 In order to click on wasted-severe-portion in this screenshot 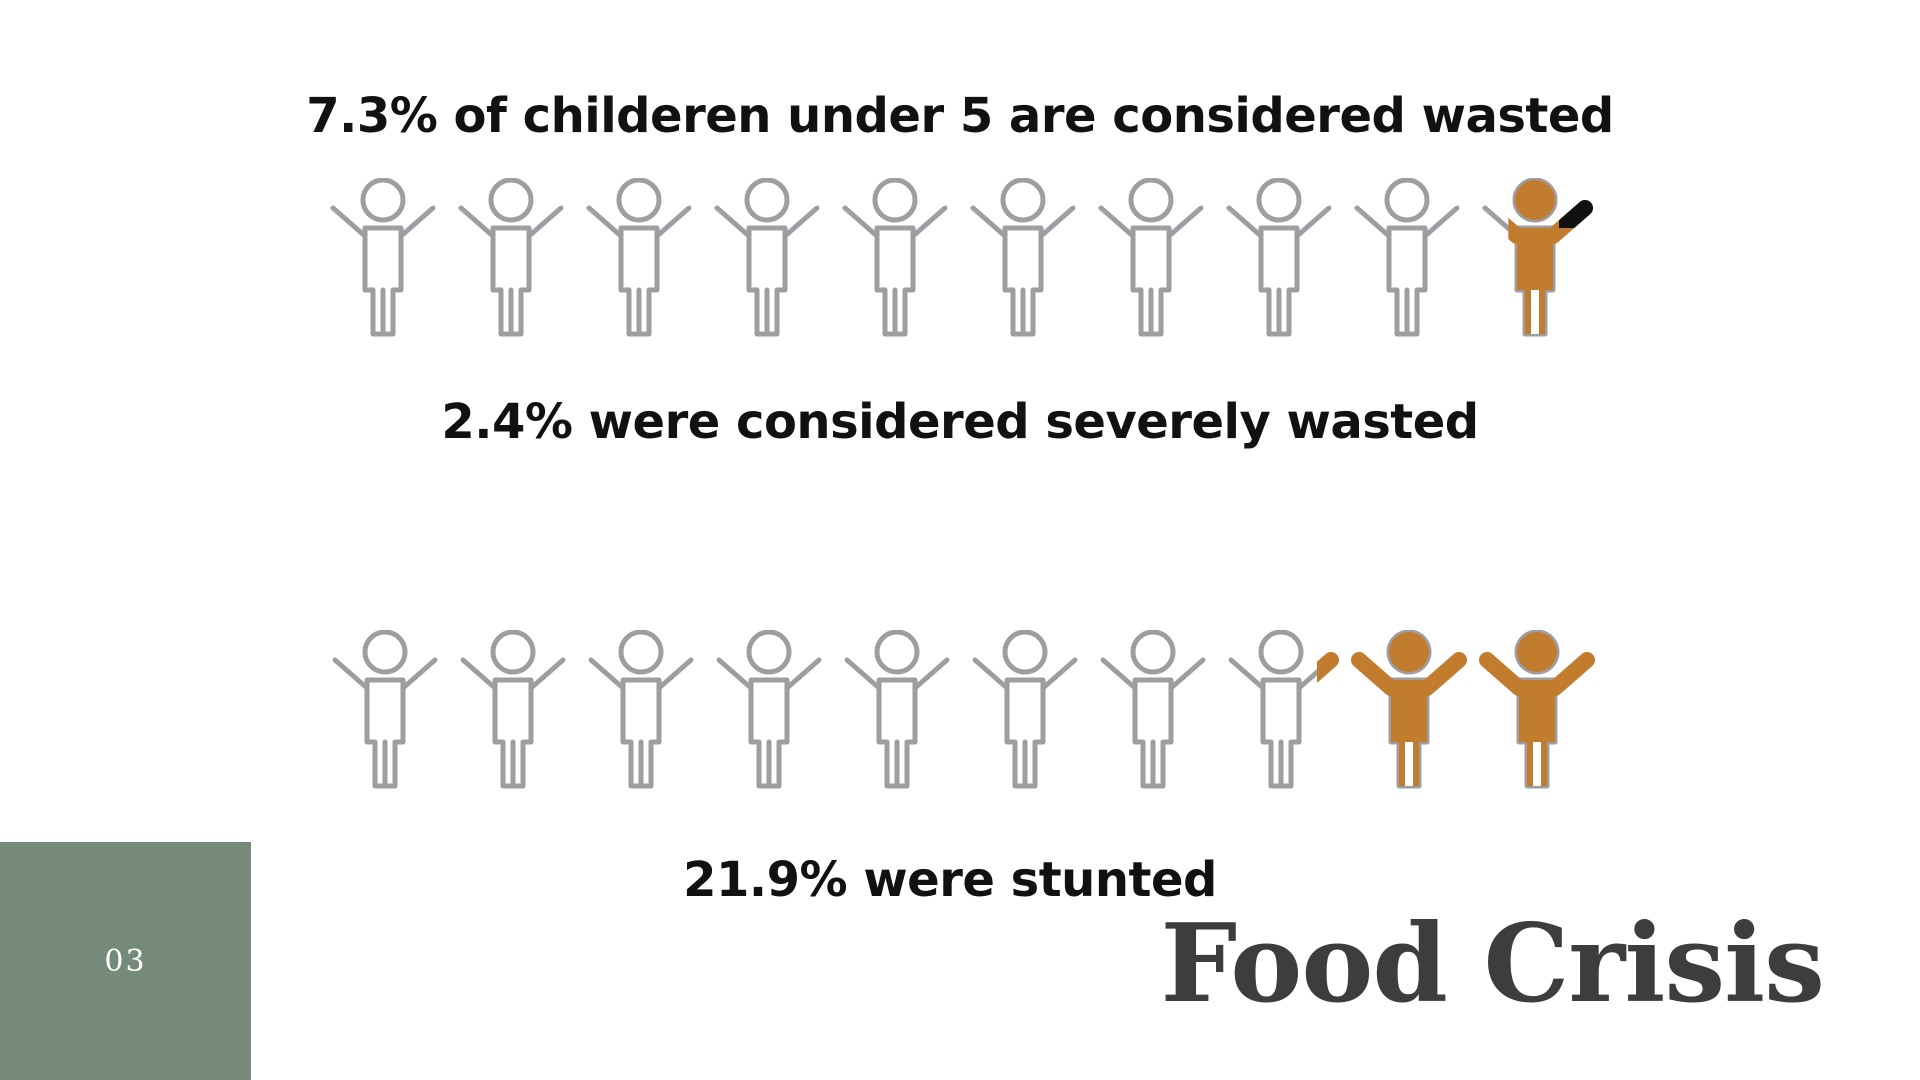, I will do `click(1576, 214)`.